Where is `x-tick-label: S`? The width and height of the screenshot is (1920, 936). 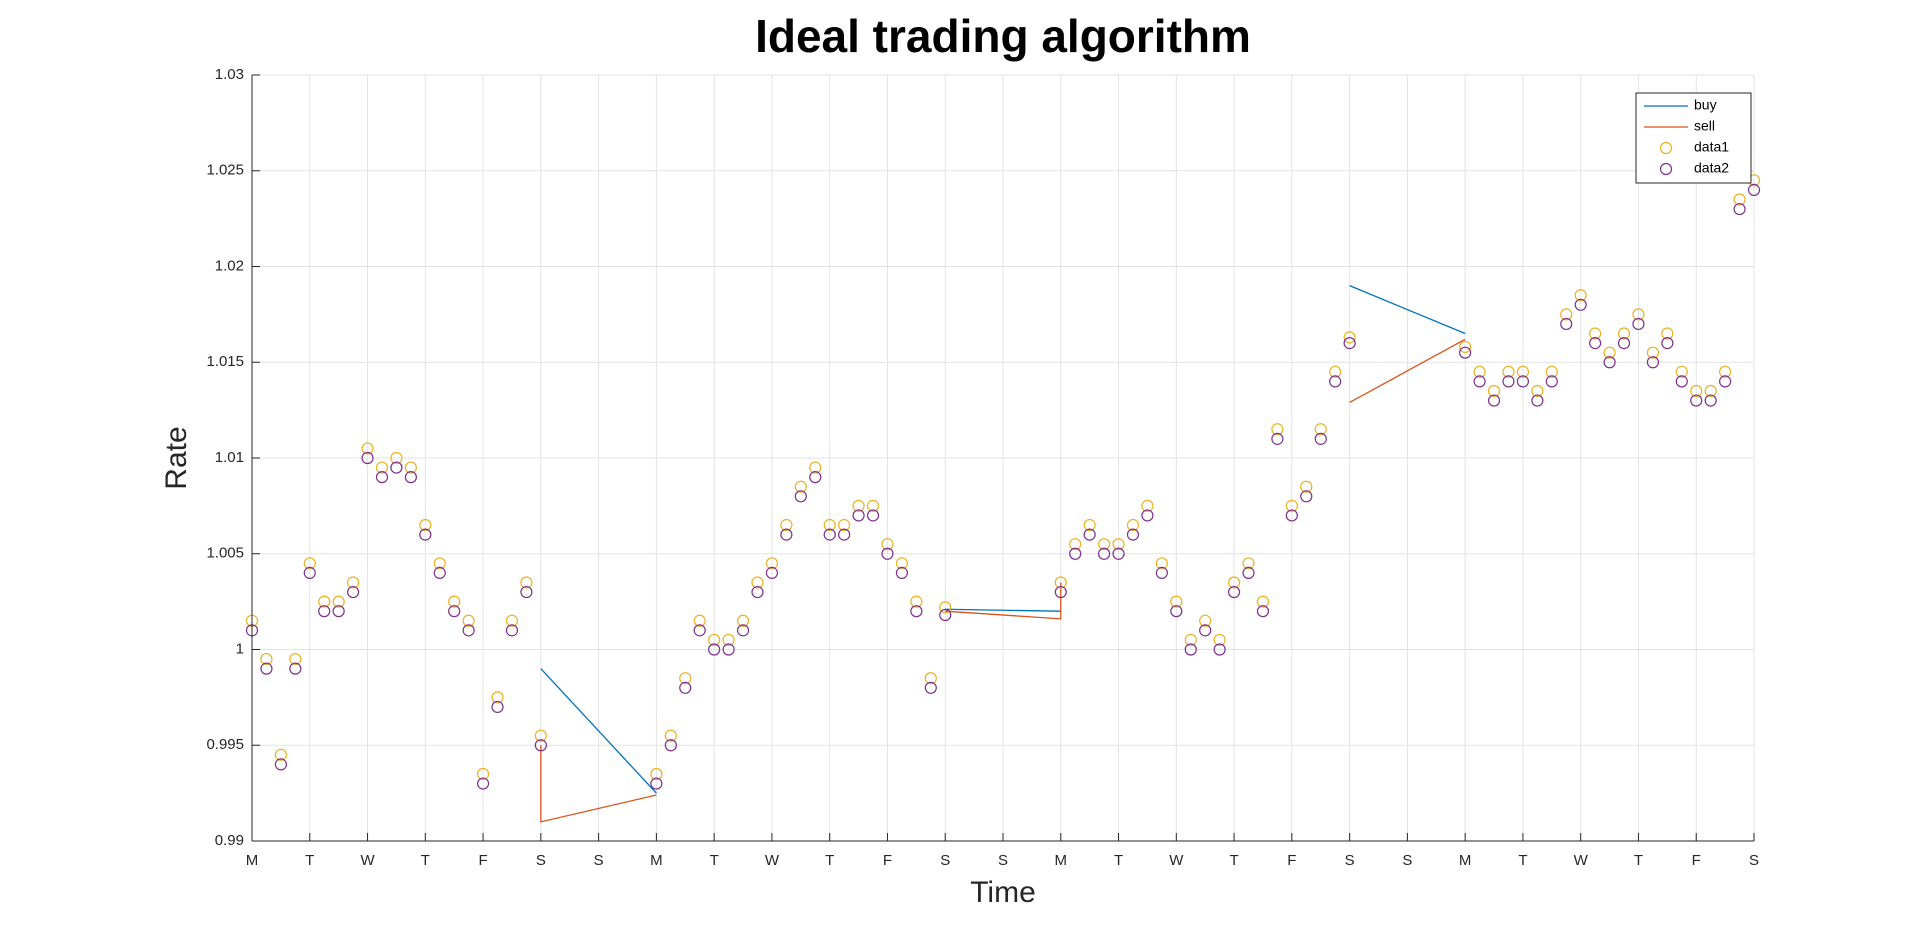 x-tick-label: S is located at coordinates (541, 860).